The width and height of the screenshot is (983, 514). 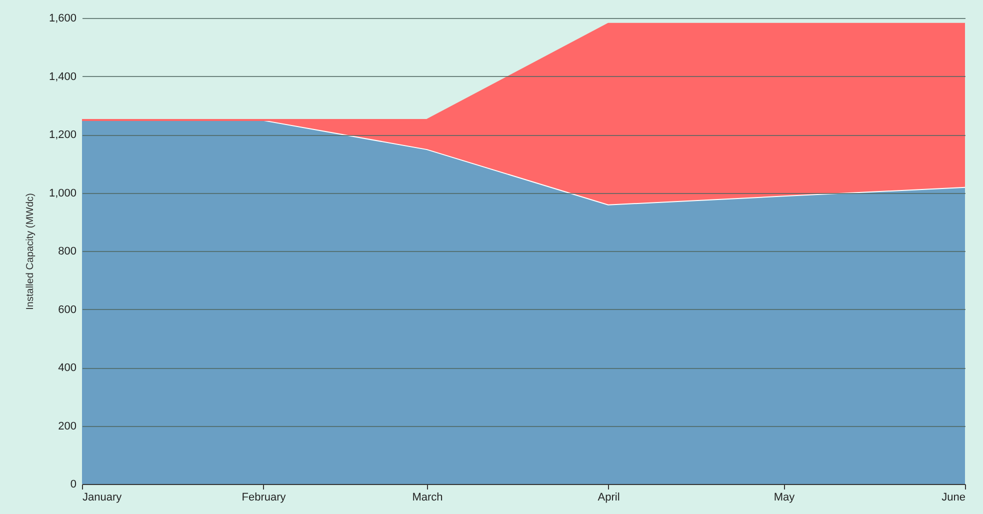 What do you see at coordinates (427, 498) in the screenshot?
I see `x-tick-label: March` at bounding box center [427, 498].